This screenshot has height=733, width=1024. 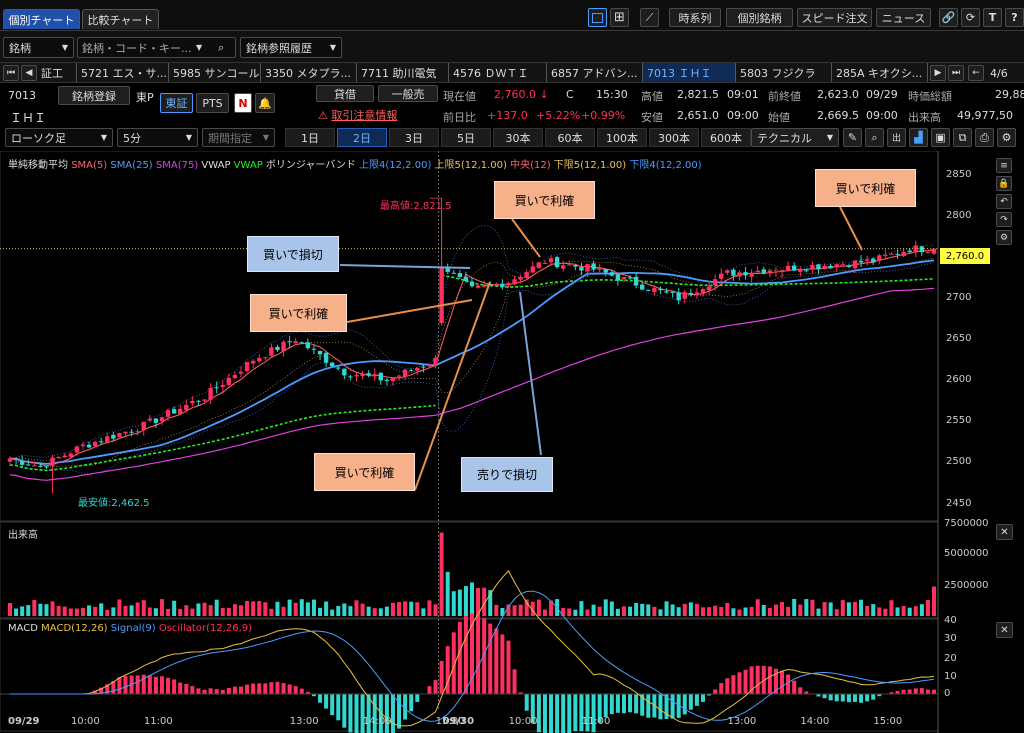 I want to click on technical-label: テクニカル, so click(x=784, y=138).